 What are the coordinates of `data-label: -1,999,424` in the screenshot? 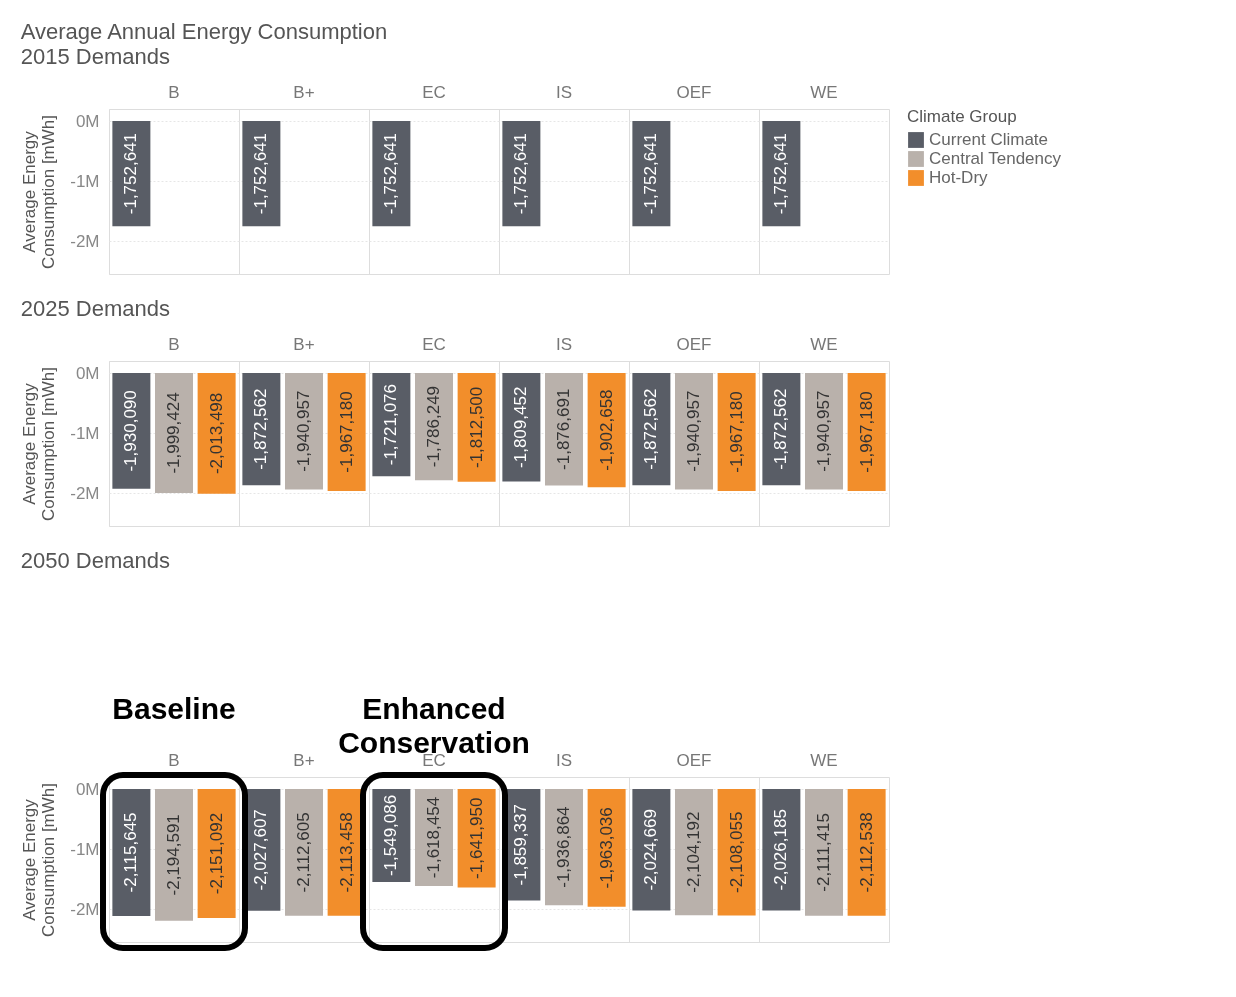 It's located at (173, 433).